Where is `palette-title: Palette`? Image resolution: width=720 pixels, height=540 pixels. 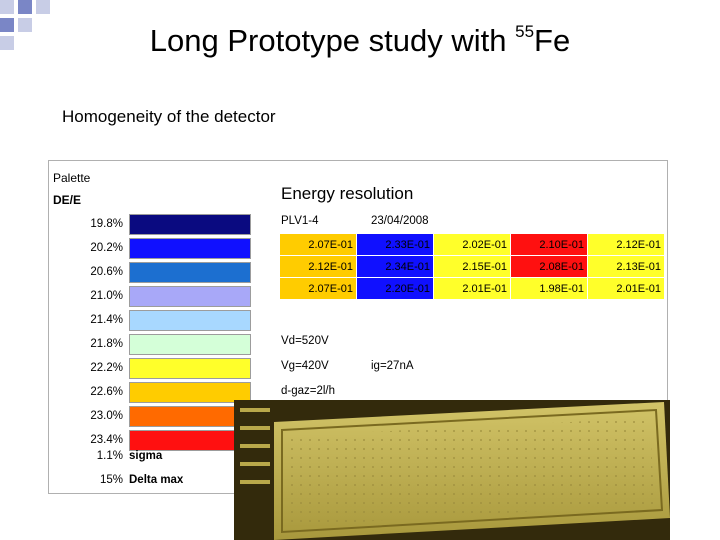 palette-title: Palette is located at coordinates (72, 178).